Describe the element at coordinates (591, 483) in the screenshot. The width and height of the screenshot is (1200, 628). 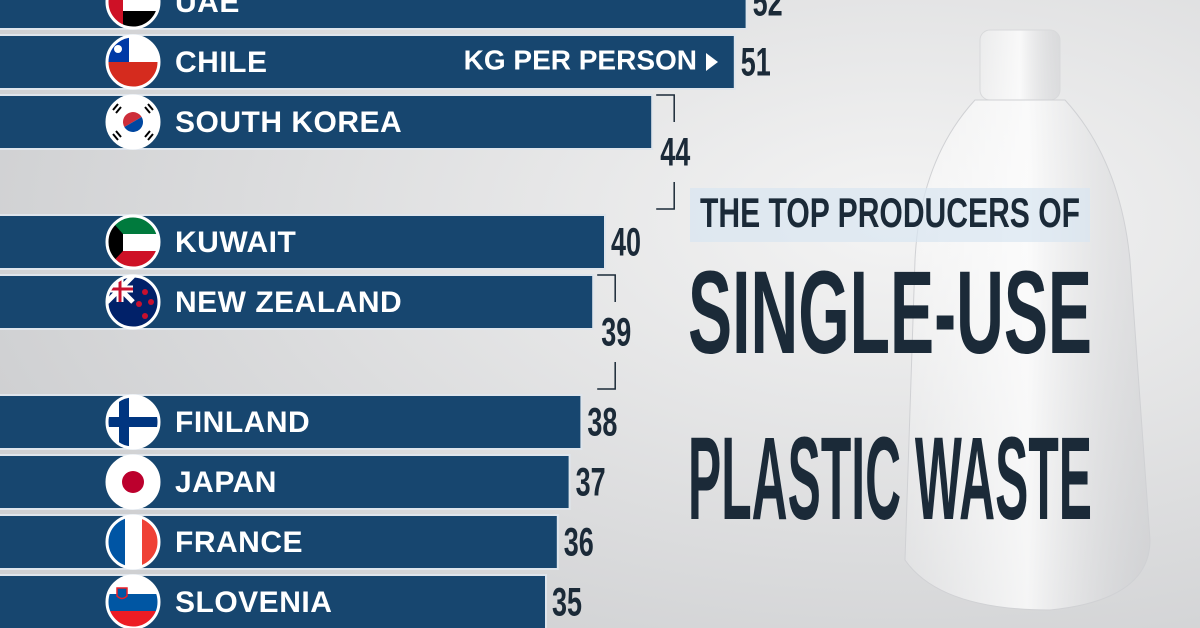
I see `value-label: 37` at that location.